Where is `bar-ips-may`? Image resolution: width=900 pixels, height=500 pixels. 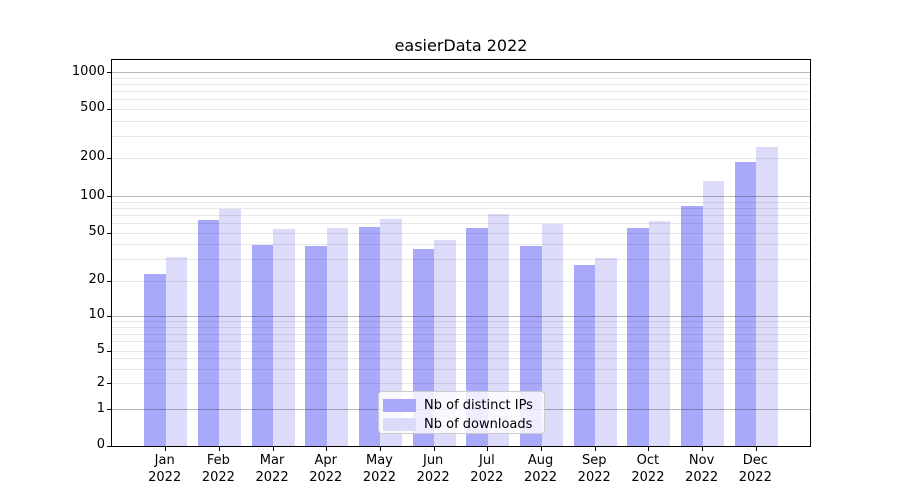
bar-ips-may is located at coordinates (369, 336).